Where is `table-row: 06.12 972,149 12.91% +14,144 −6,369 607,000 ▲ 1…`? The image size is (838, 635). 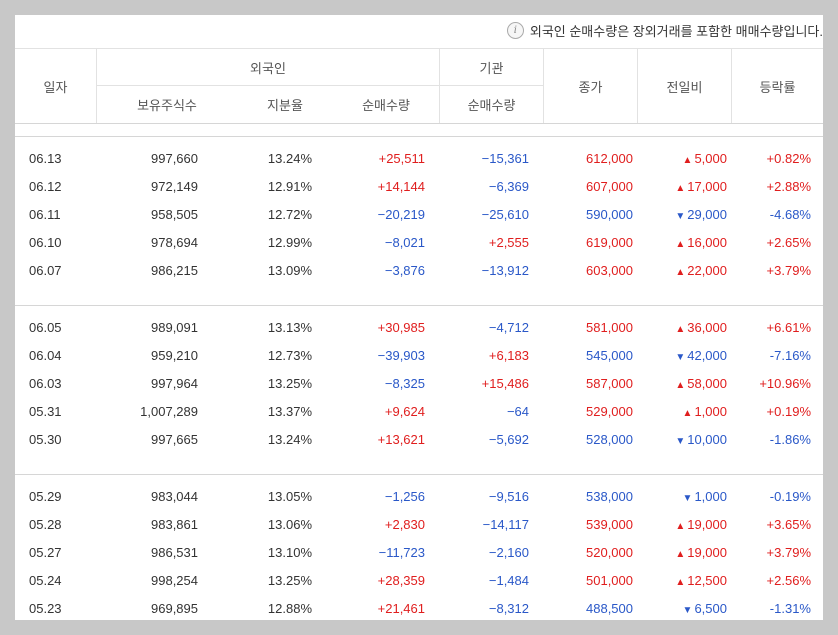 table-row: 06.12 972,149 12.91% +14,144 −6,369 607,000 ▲ 1… is located at coordinates (419, 187).